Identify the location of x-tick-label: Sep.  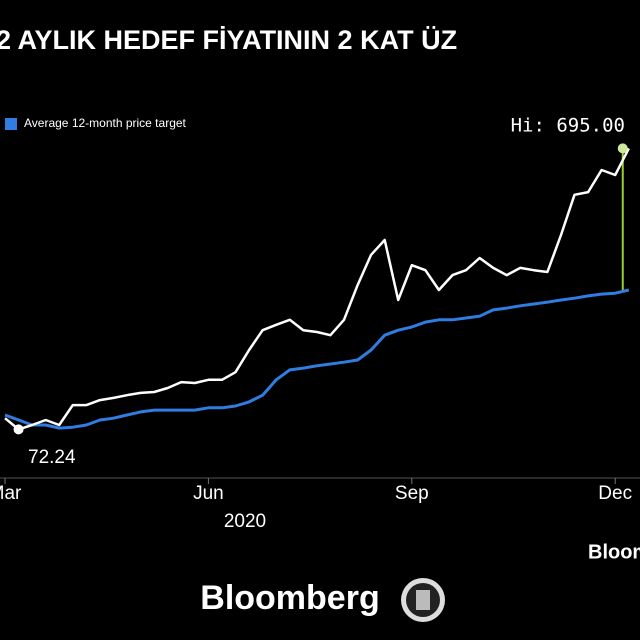
(412, 493).